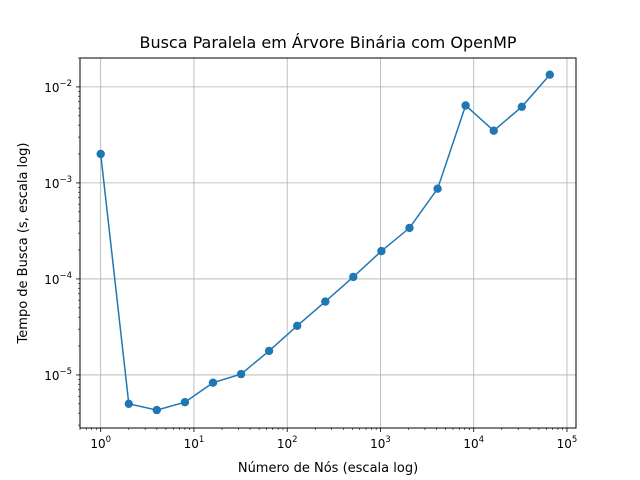 Image resolution: width=640 pixels, height=480 pixels. I want to click on y-tick-label: 10⁻⁵, so click(58, 375).